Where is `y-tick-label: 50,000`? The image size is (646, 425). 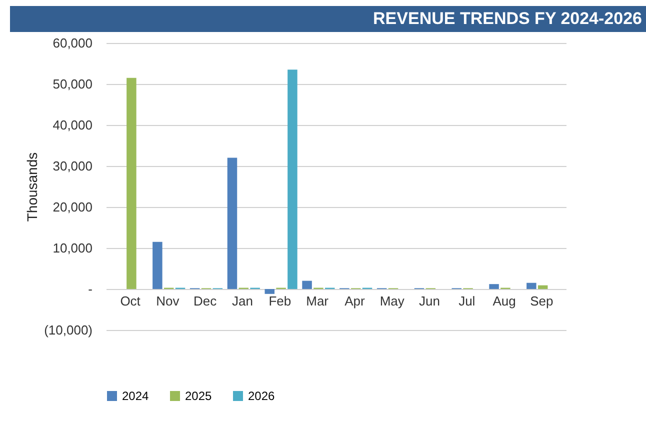
y-tick-label: 50,000 is located at coordinates (72, 84).